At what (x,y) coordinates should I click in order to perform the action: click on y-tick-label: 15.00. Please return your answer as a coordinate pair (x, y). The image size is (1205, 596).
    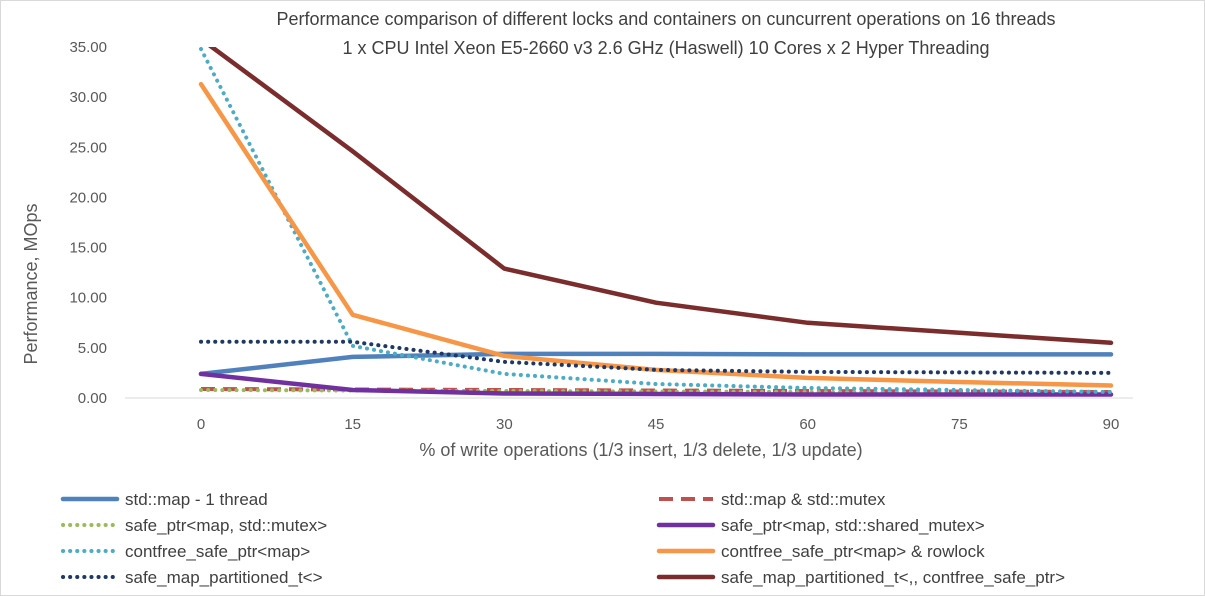
    Looking at the image, I should click on (88, 248).